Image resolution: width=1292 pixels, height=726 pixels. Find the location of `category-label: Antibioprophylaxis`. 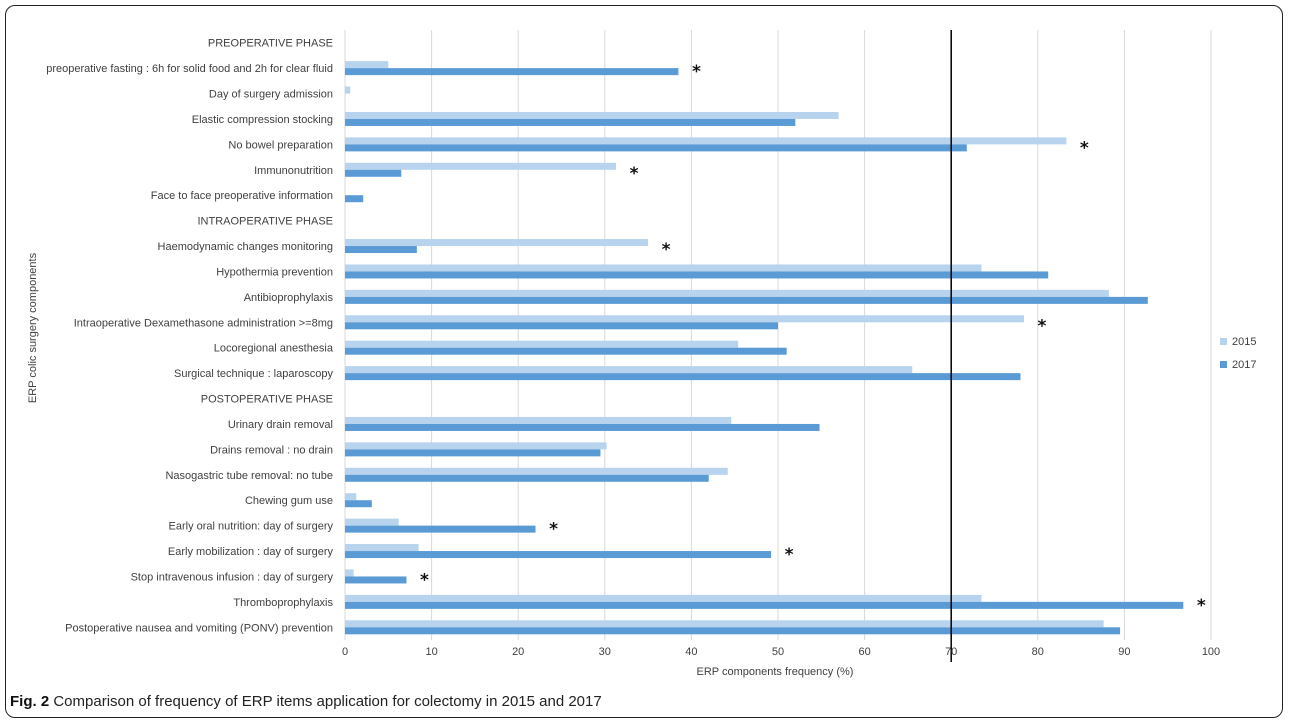

category-label: Antibioprophylaxis is located at coordinates (289, 298).